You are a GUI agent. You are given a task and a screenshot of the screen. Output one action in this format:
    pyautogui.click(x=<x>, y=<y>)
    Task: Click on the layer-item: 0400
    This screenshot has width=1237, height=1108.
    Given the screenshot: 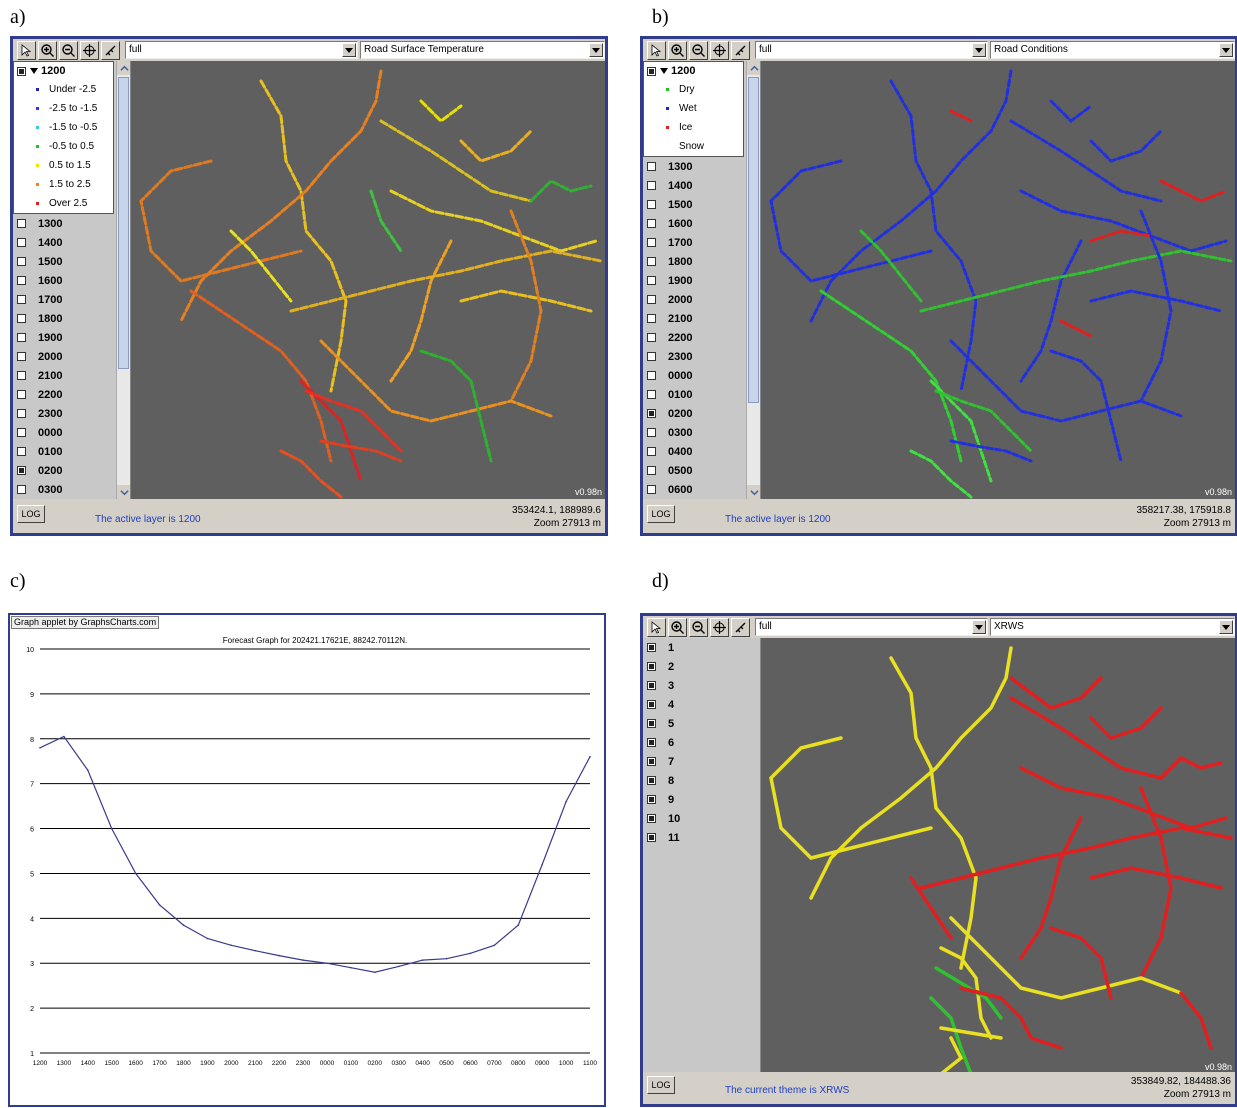 What is the action you would take?
    pyautogui.click(x=693, y=451)
    